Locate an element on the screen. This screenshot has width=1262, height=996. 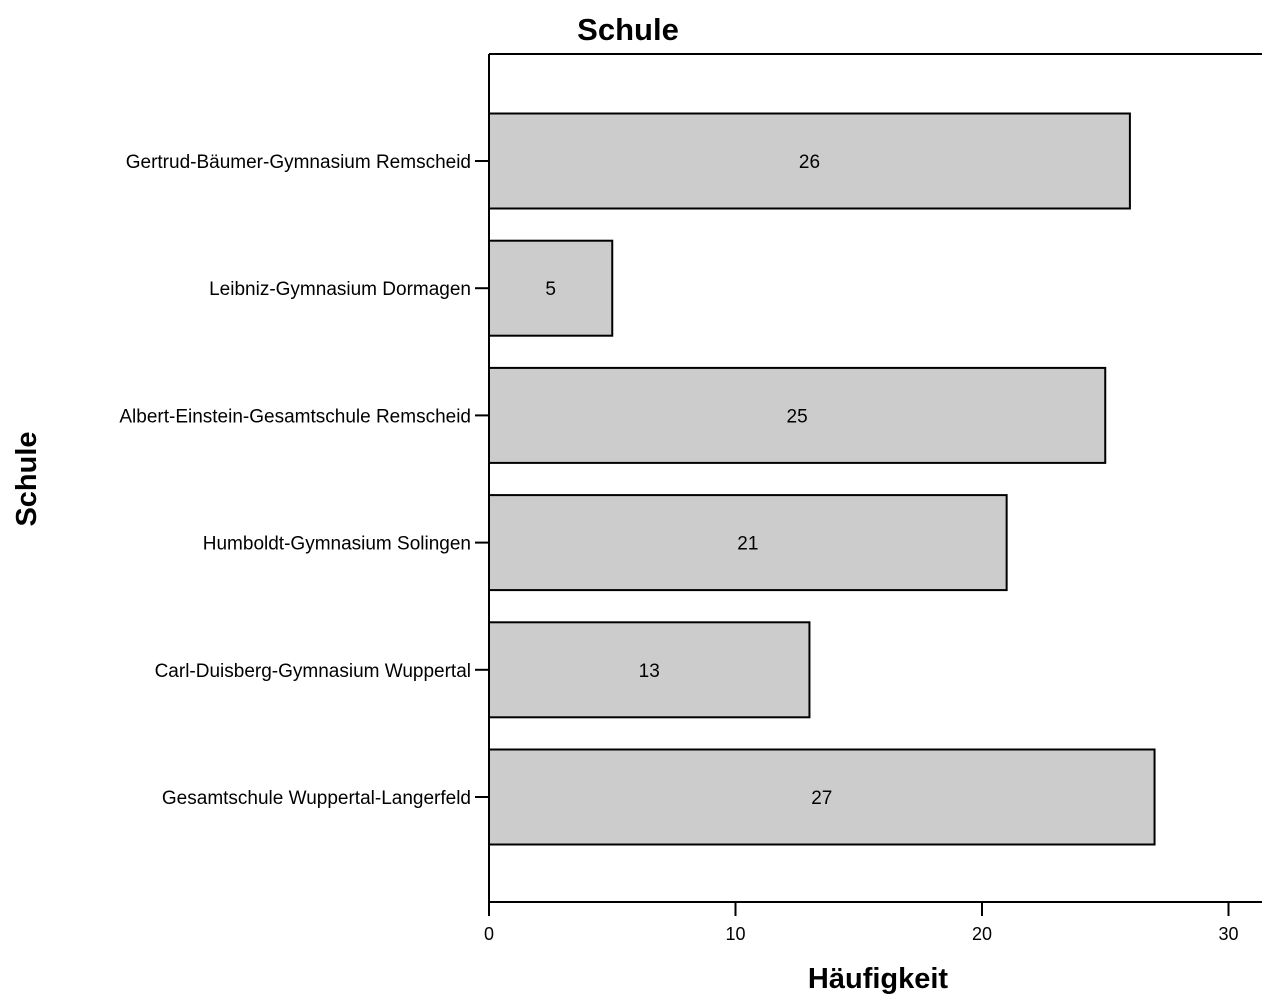
data-label: 26 is located at coordinates (809, 162).